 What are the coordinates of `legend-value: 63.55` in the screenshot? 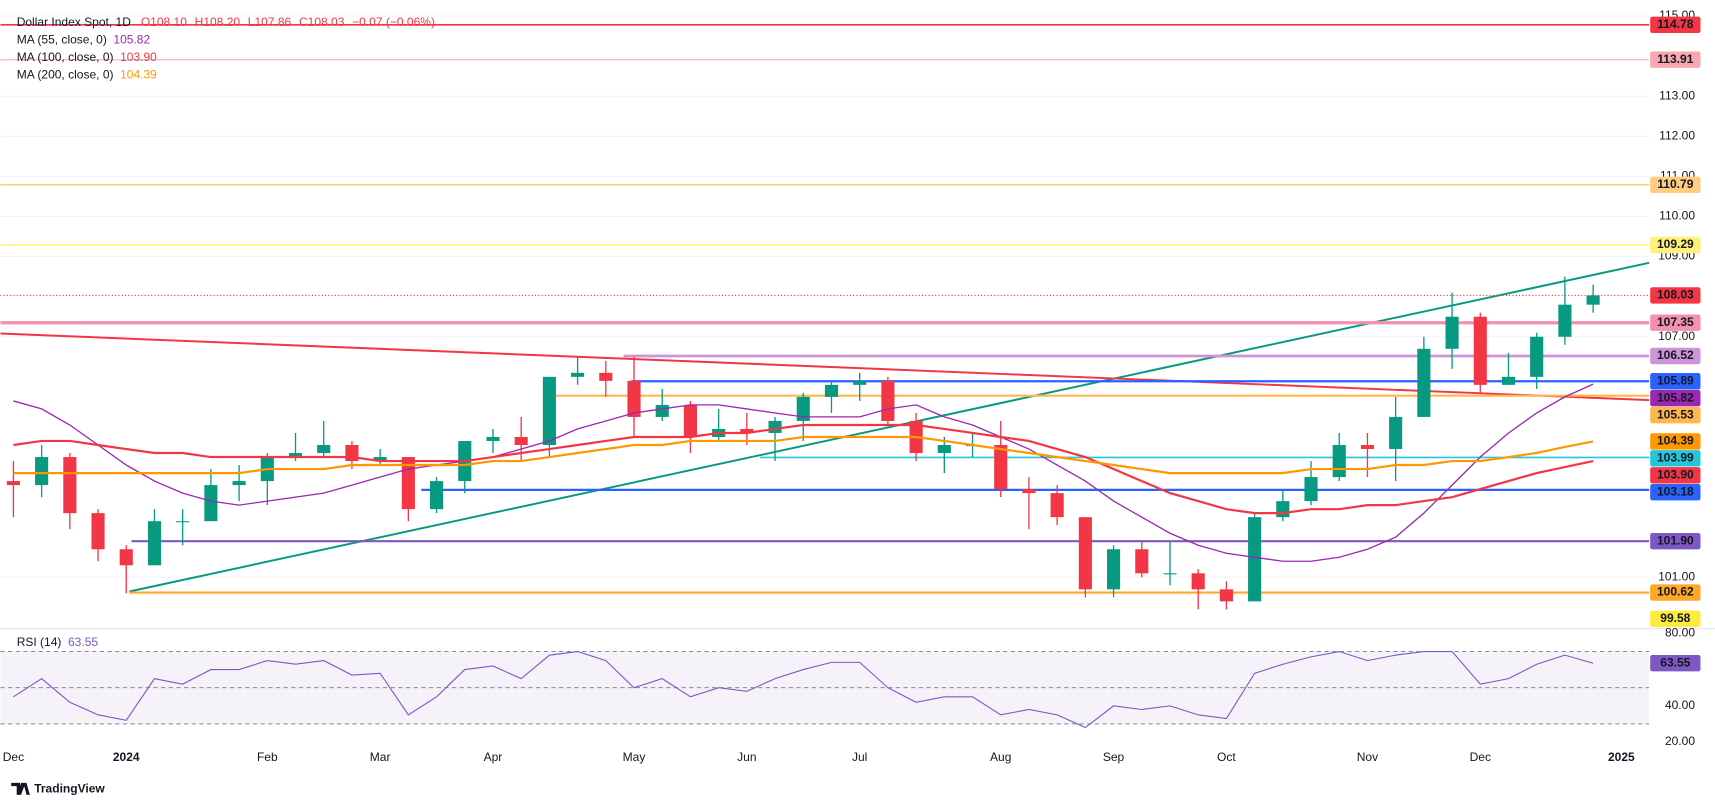 It's located at (83, 642).